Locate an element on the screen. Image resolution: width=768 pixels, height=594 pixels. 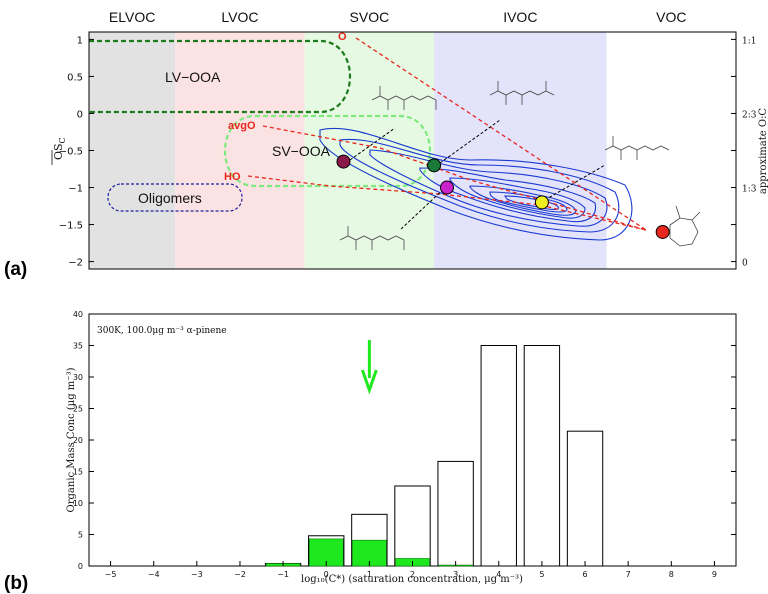
lv-ooa-label: LV−OOA is located at coordinates (193, 77).